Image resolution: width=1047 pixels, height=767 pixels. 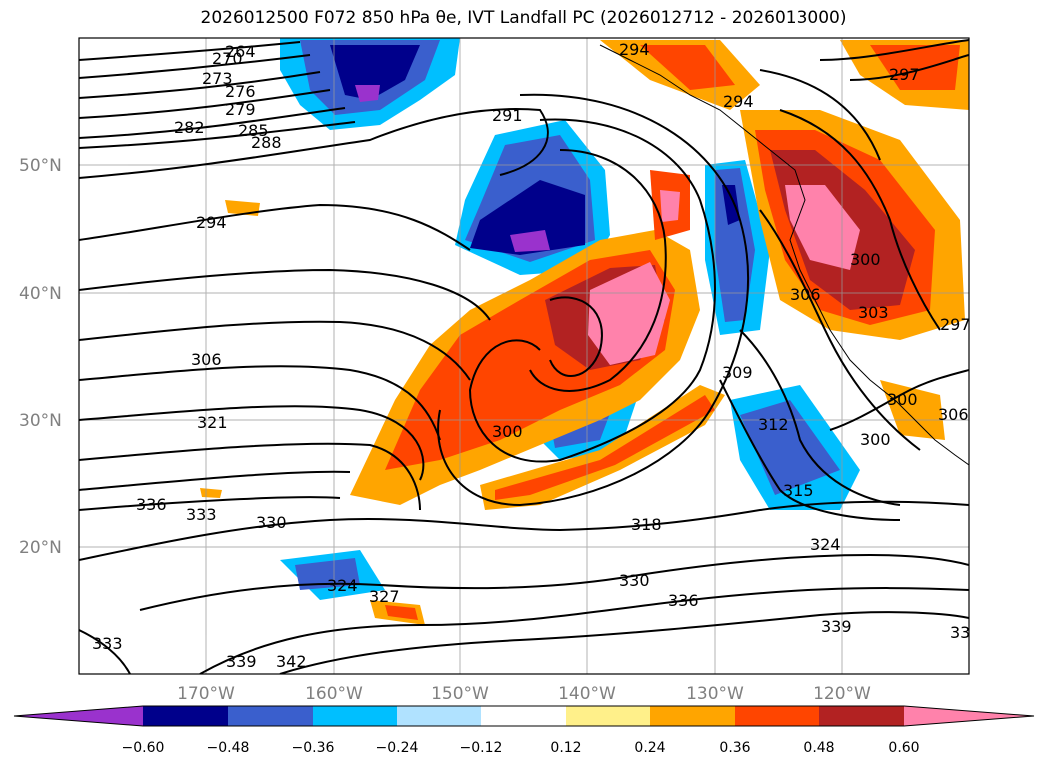 I want to click on contour-label: 309, so click(x=737, y=372).